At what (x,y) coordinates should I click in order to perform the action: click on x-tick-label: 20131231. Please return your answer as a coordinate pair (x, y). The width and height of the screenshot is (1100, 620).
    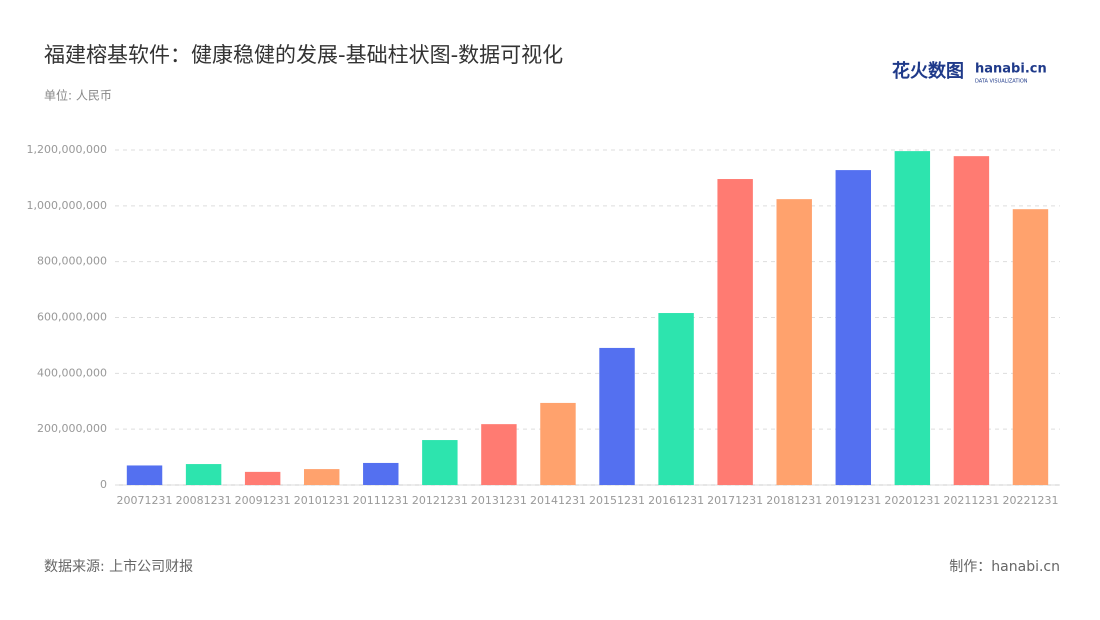
    Looking at the image, I should click on (499, 500).